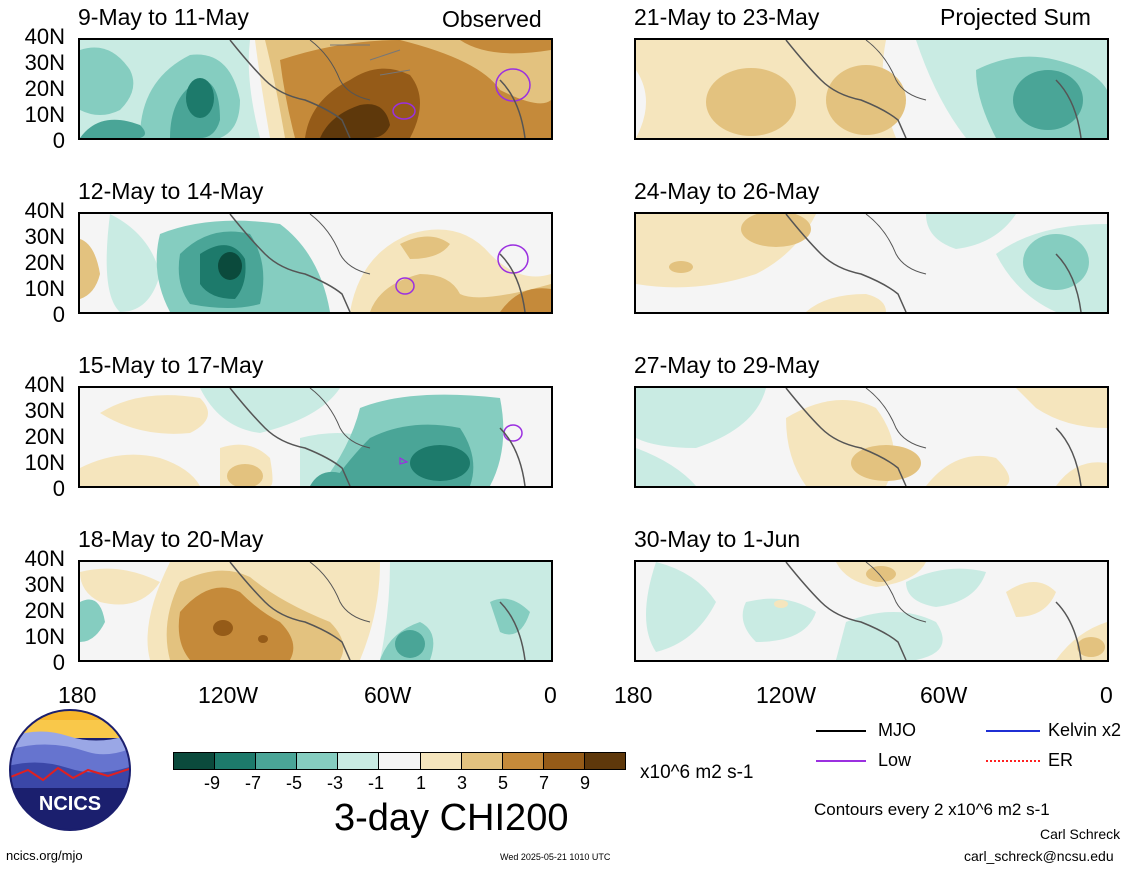 The height and width of the screenshot is (871, 1135). Describe the element at coordinates (212, 783) in the screenshot. I see `colorbar-label: -9` at that location.